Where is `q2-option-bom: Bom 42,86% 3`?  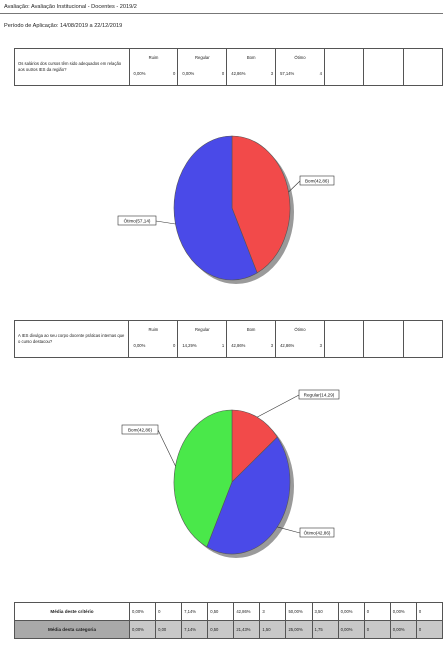 q2-option-bom: Bom 42,86% 3 is located at coordinates (251, 339).